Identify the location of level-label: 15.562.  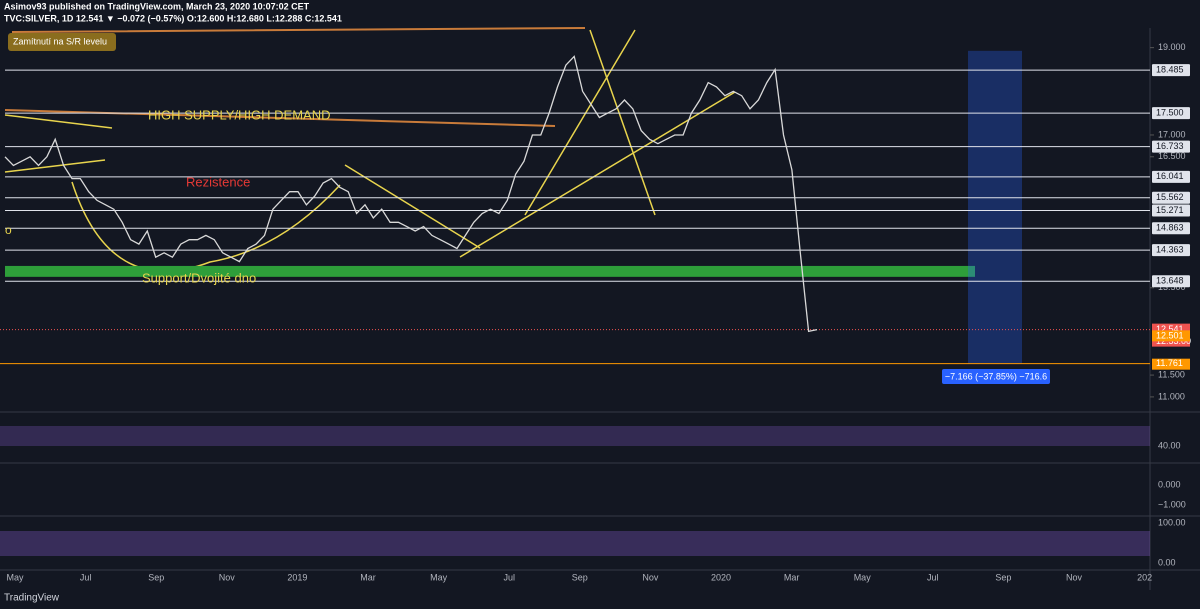
(1170, 197).